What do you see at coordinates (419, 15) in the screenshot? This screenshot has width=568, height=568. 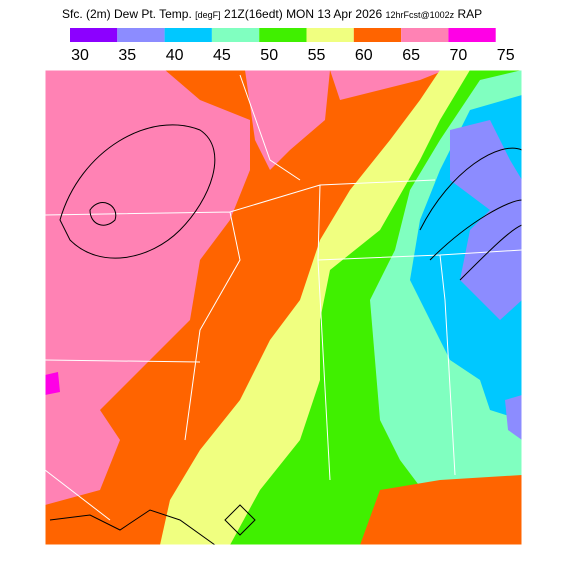 I see `title-part: 12hrFcst@1002z` at bounding box center [419, 15].